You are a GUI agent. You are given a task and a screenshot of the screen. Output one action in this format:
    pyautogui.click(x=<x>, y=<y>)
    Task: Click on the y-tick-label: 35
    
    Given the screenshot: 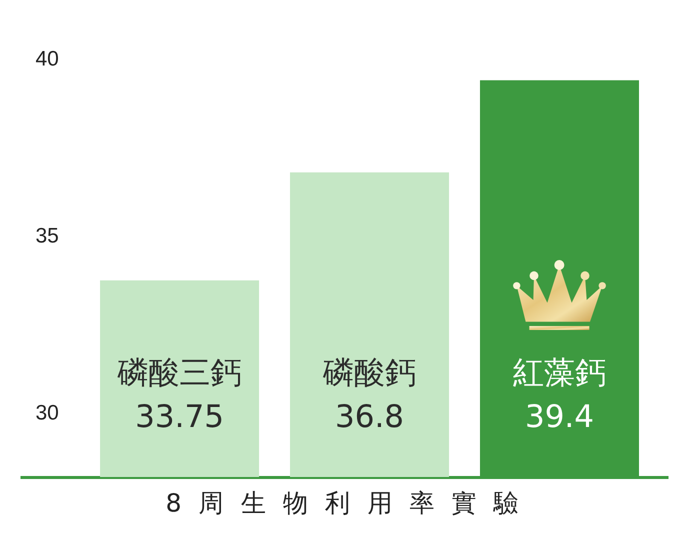 What is the action you would take?
    pyautogui.click(x=47, y=236)
    